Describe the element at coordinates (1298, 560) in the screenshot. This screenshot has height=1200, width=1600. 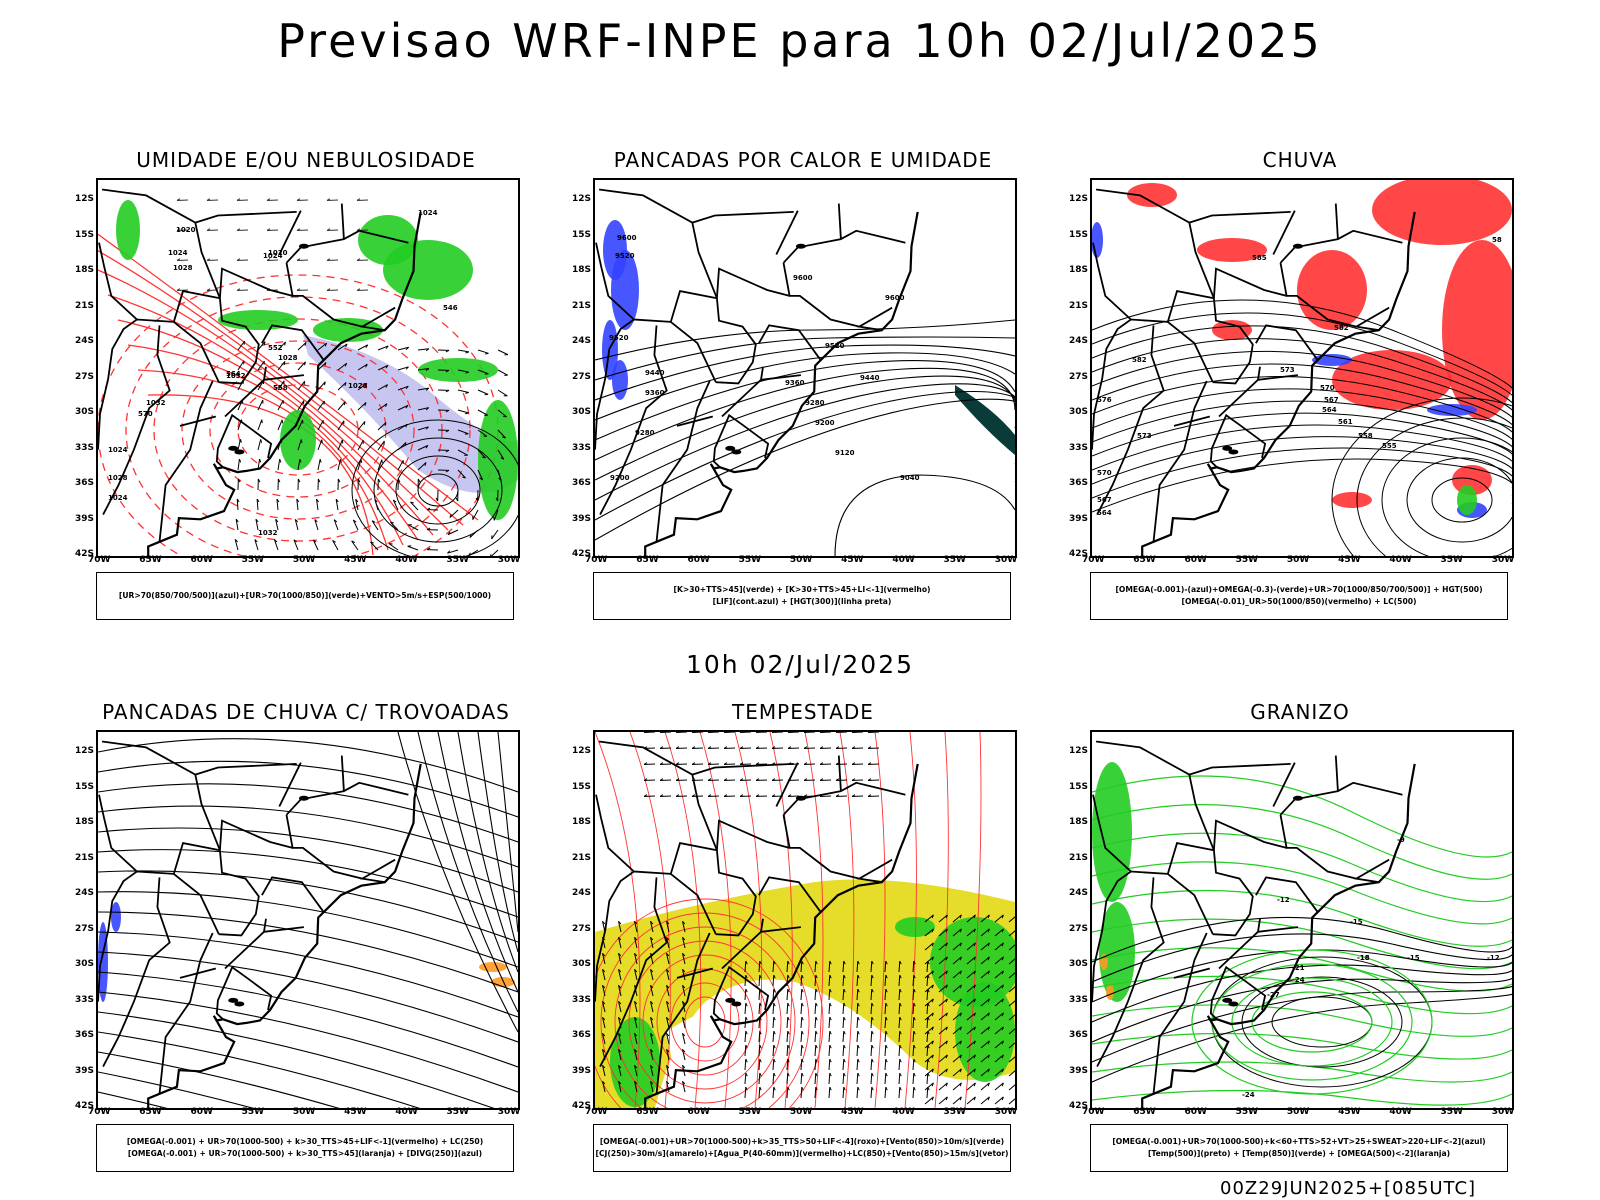
I see `lon-tick-label: 50W` at that location.